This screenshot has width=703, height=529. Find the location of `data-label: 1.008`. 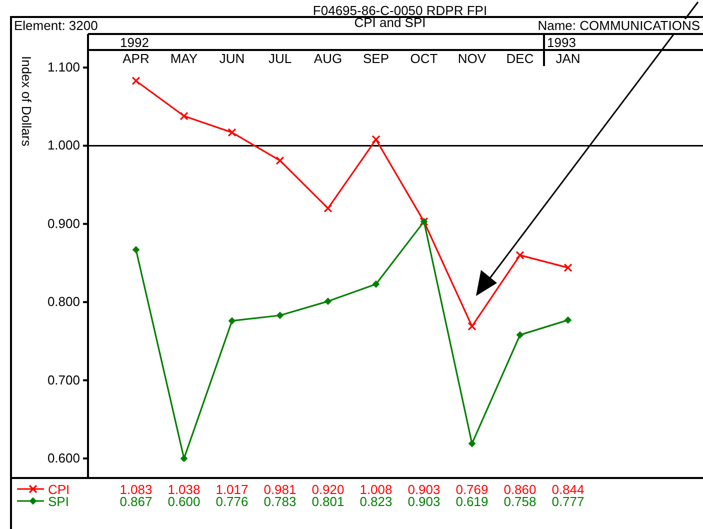

data-label: 1.008 is located at coordinates (376, 489).